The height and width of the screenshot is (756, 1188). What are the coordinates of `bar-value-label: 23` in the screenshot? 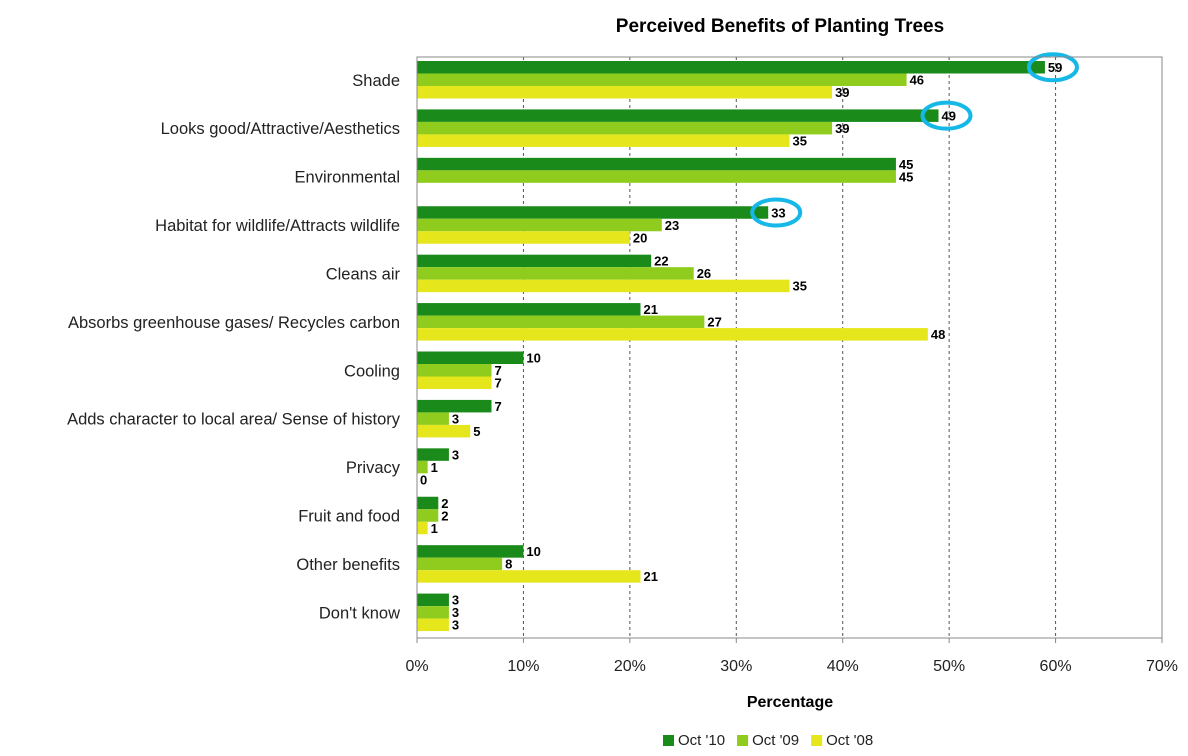 It's located at (672, 225).